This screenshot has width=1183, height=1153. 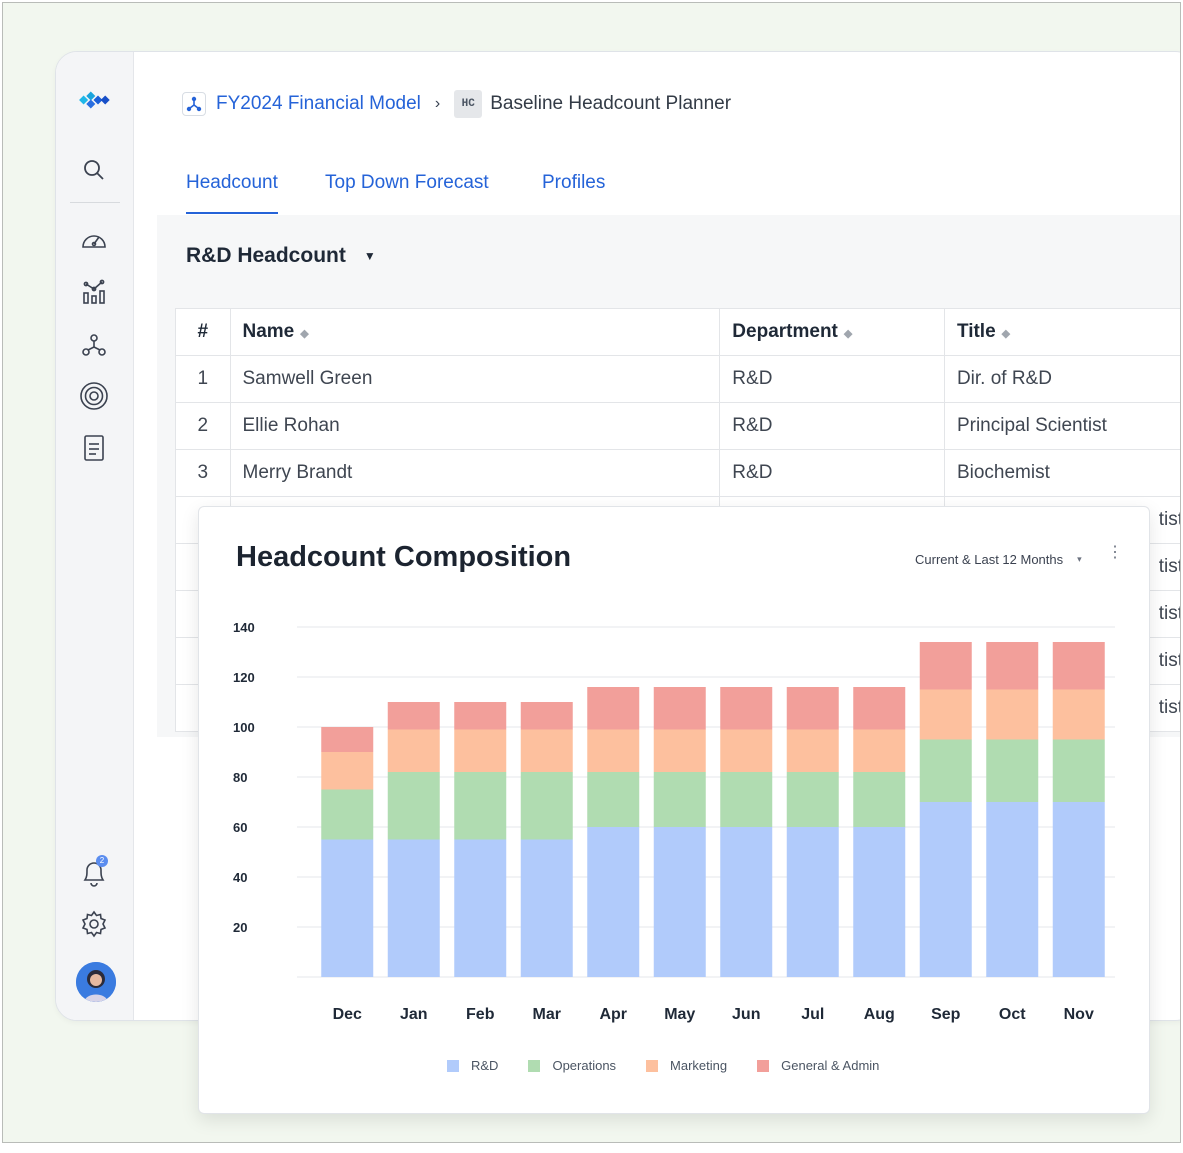 What do you see at coordinates (318, 103) in the screenshot?
I see `breadcrumb-model-link: FY2024 Financial Model` at bounding box center [318, 103].